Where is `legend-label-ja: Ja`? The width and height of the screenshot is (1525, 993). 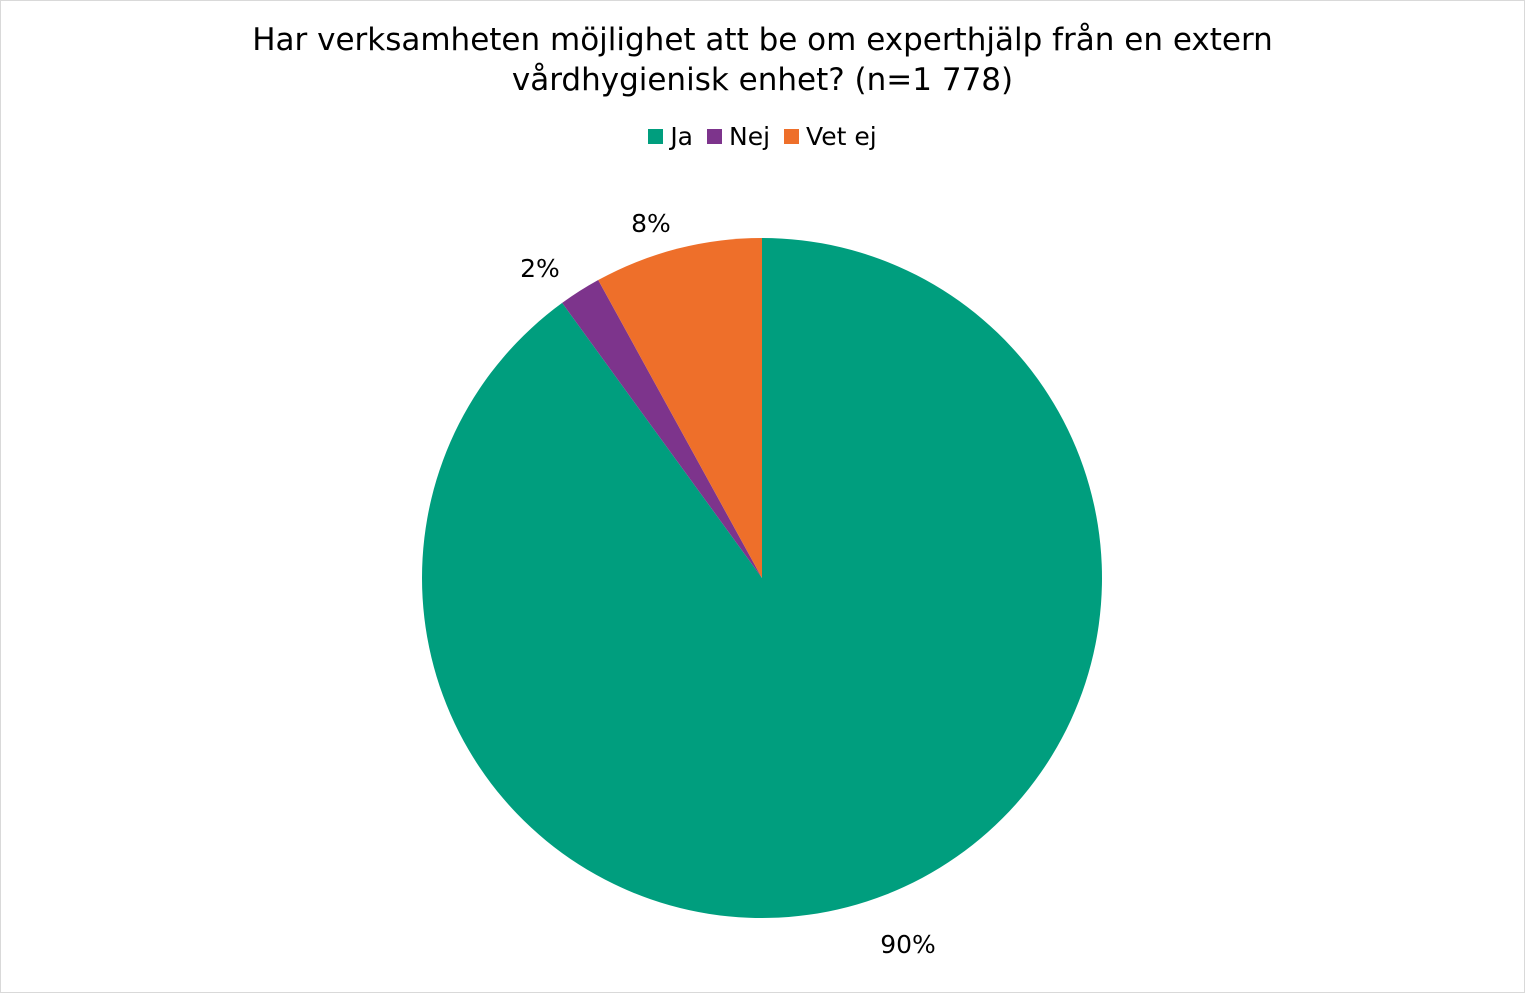
legend-label-ja: Ja is located at coordinates (682, 136).